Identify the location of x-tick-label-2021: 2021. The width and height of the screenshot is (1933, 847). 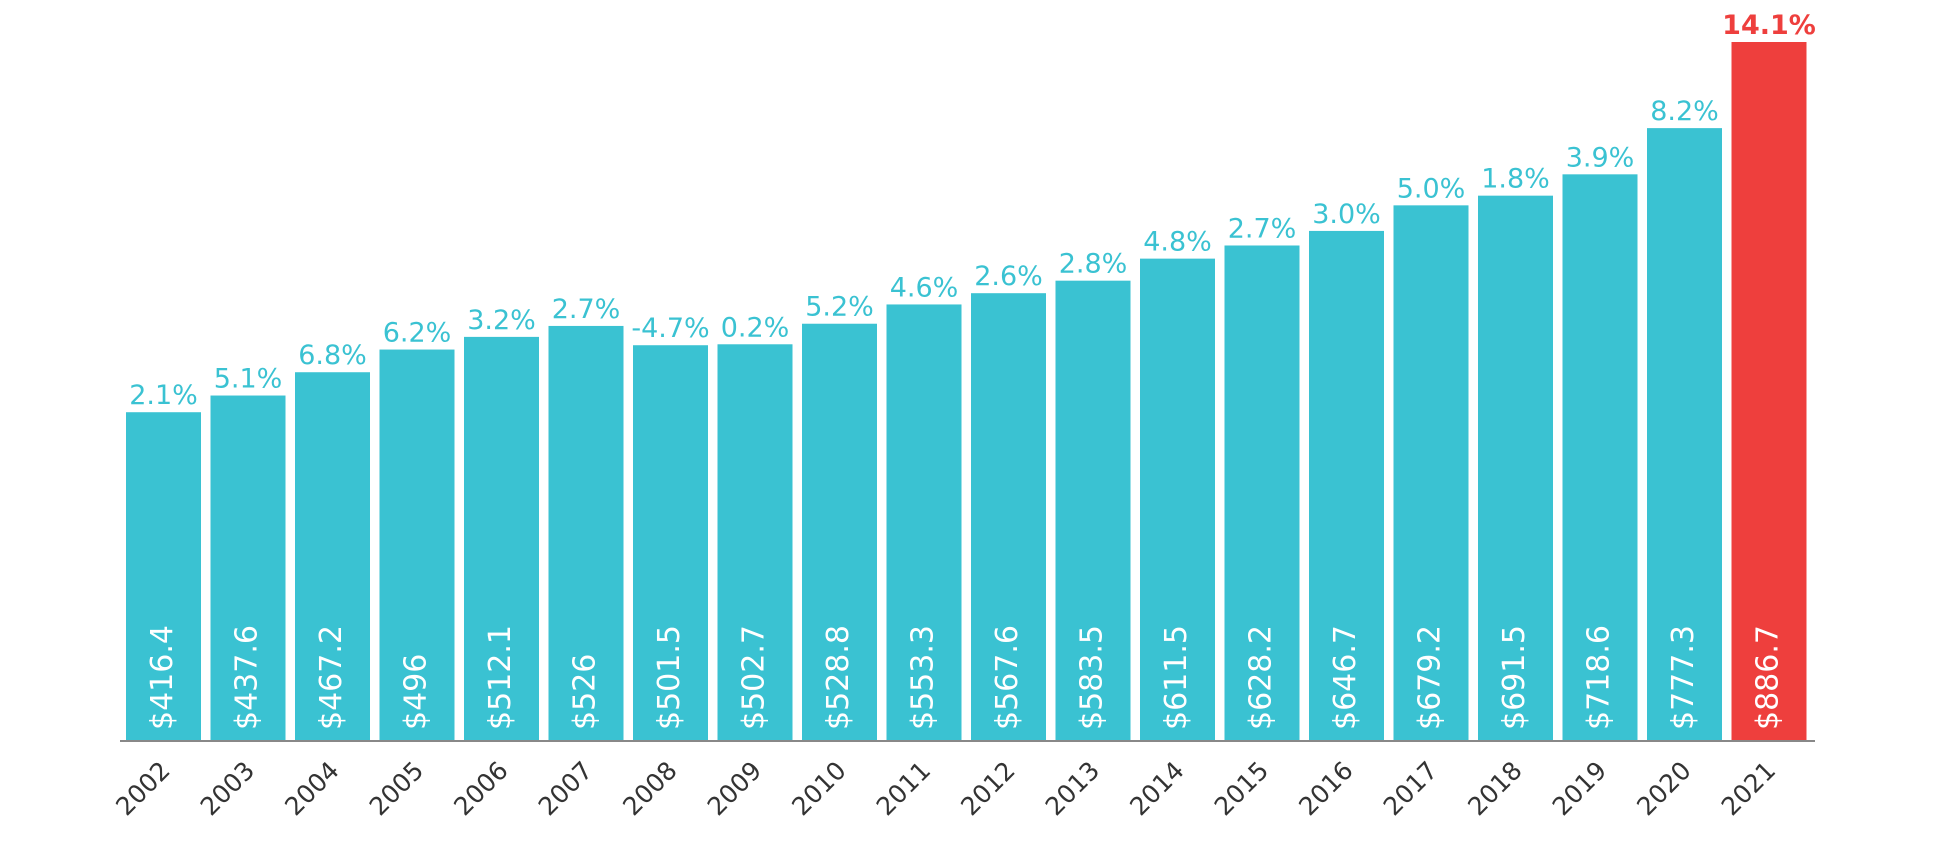
(1748, 788).